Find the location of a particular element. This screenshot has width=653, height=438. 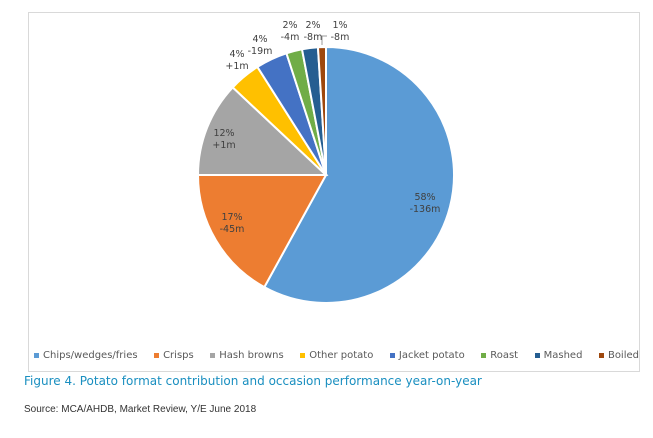

legend-item: Roast is located at coordinates (499, 355).